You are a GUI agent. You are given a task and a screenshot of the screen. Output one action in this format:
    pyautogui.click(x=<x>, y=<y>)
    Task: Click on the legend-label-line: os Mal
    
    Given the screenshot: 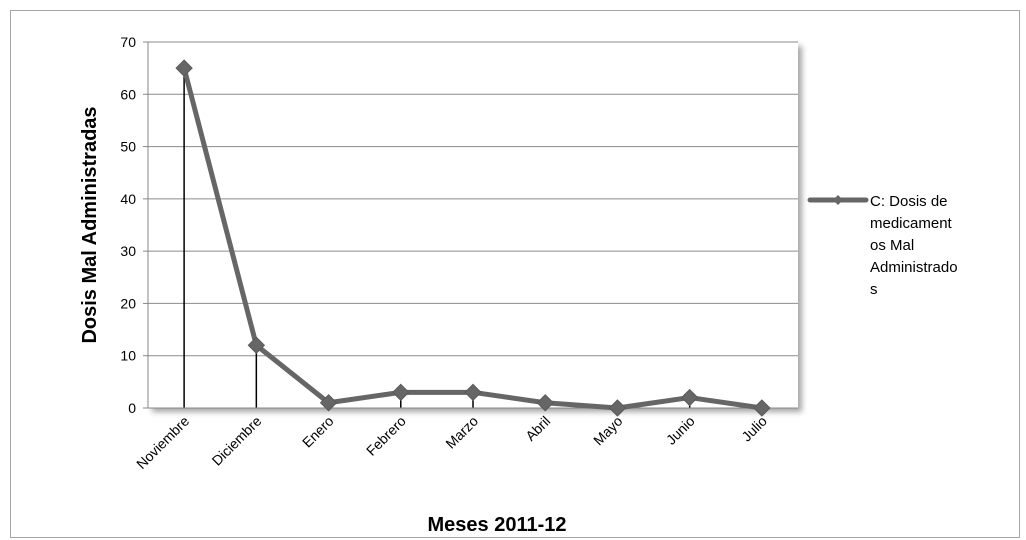 What is the action you would take?
    pyautogui.click(x=892, y=245)
    